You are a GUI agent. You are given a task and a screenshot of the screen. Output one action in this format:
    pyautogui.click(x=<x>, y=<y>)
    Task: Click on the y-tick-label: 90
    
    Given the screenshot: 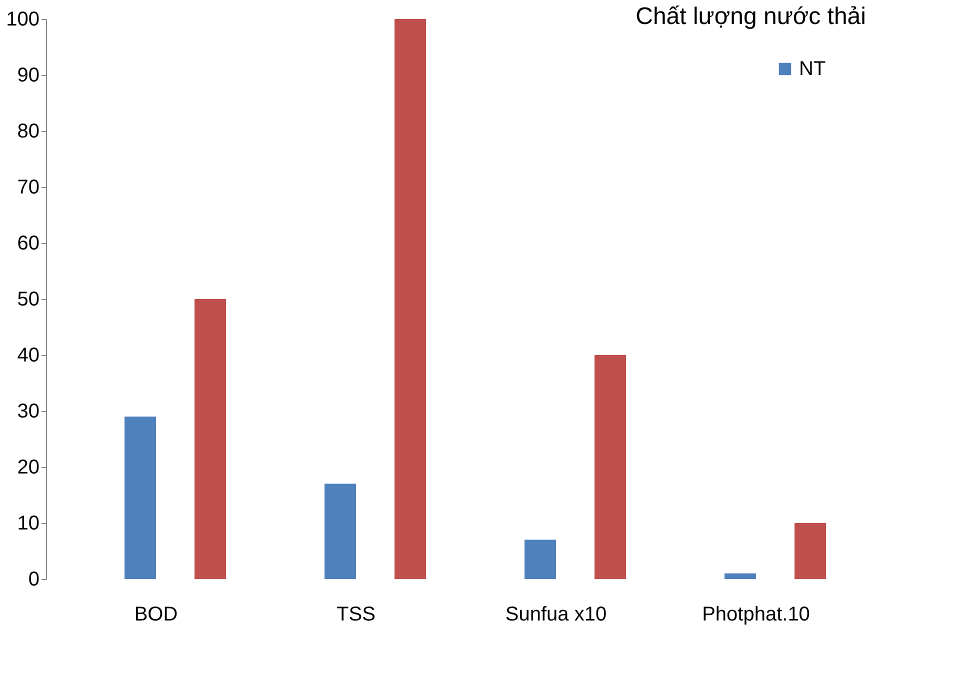 What is the action you would take?
    pyautogui.click(x=28, y=75)
    